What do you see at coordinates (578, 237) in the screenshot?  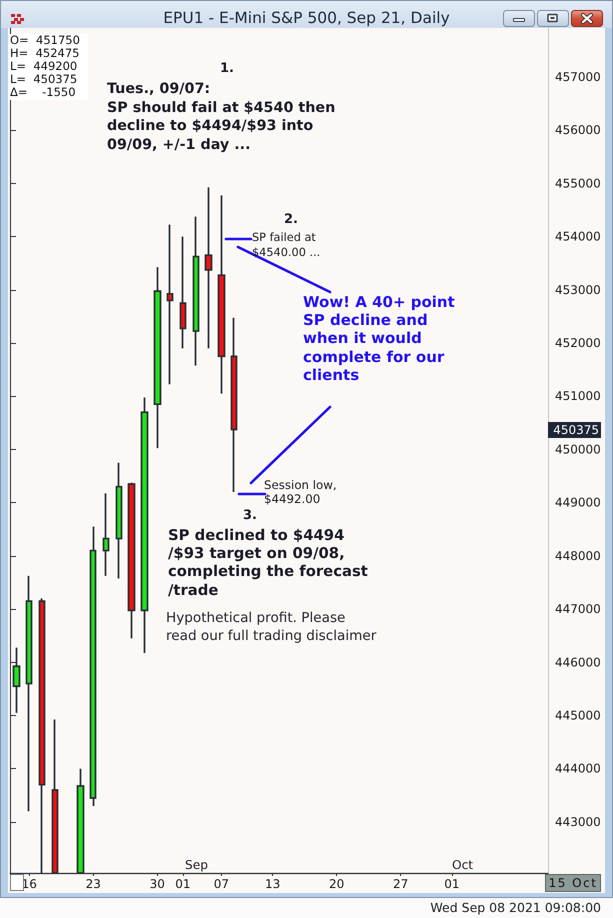 I see `y-tick-label: 454000` at bounding box center [578, 237].